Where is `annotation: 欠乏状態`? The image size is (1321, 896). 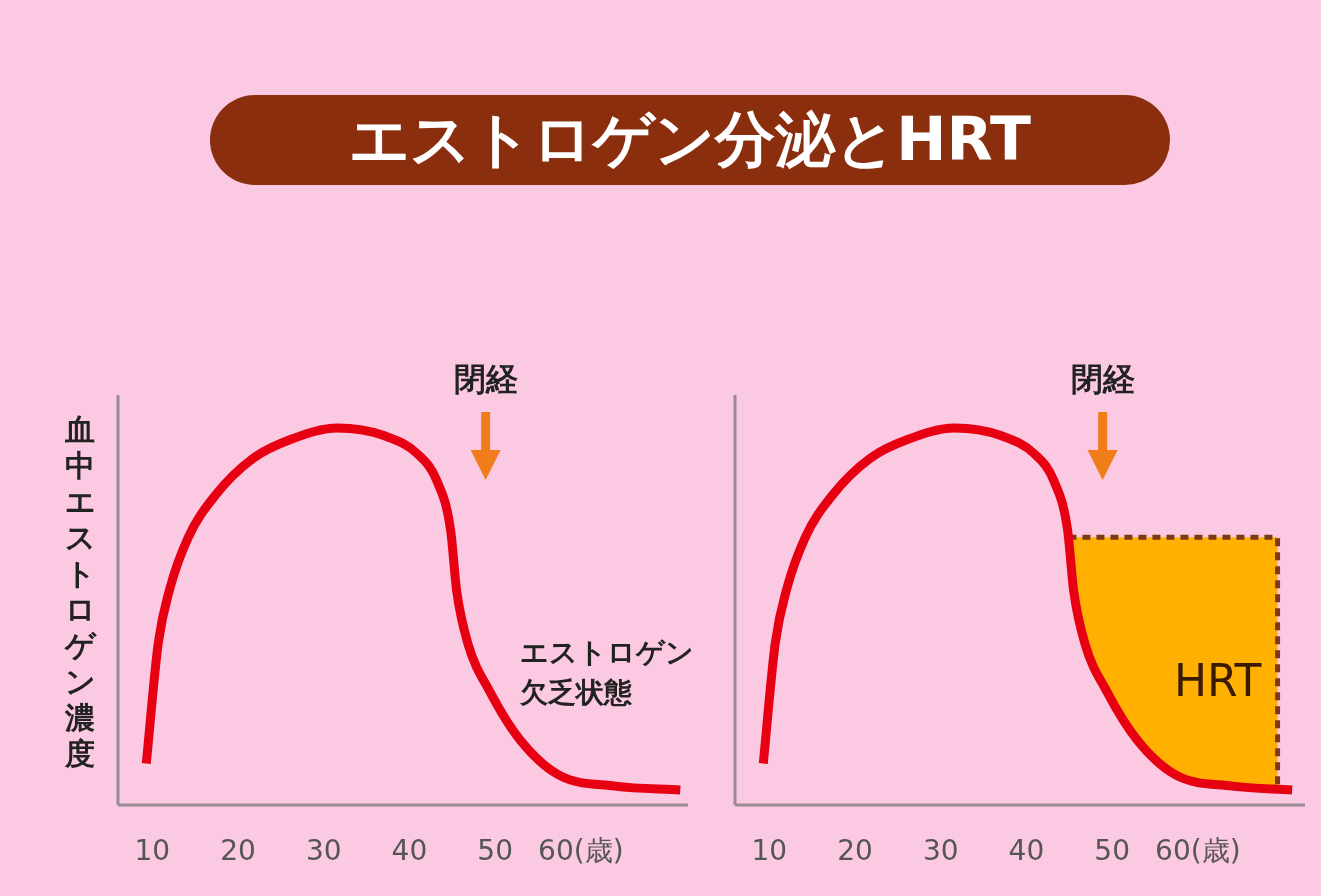 annotation: 欠乏状態 is located at coordinates (576, 692).